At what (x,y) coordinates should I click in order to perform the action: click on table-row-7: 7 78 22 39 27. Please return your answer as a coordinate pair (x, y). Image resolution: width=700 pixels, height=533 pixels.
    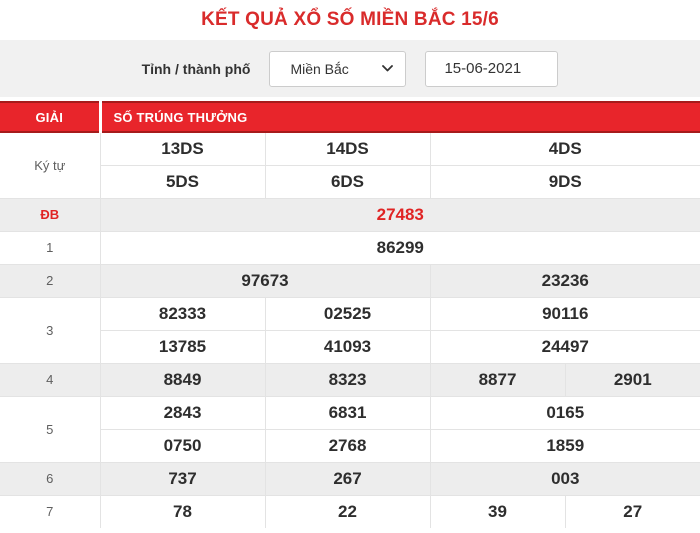
    Looking at the image, I should click on (350, 511).